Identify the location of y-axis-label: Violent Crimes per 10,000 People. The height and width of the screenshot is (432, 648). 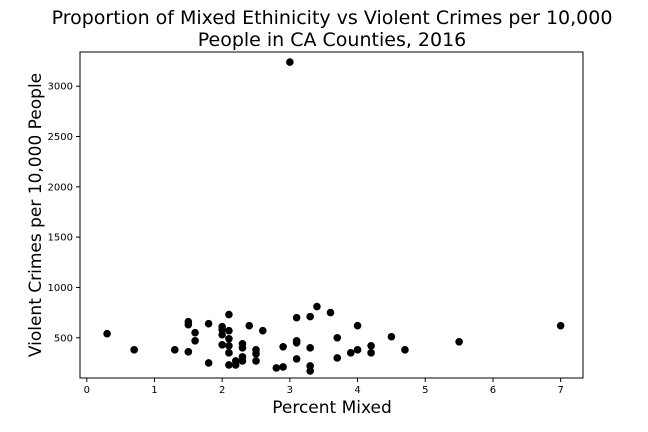
(36, 215).